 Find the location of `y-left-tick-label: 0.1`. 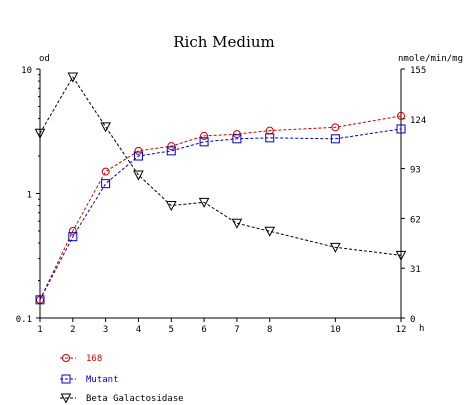

y-left-tick-label: 0.1 is located at coordinates (24, 320).